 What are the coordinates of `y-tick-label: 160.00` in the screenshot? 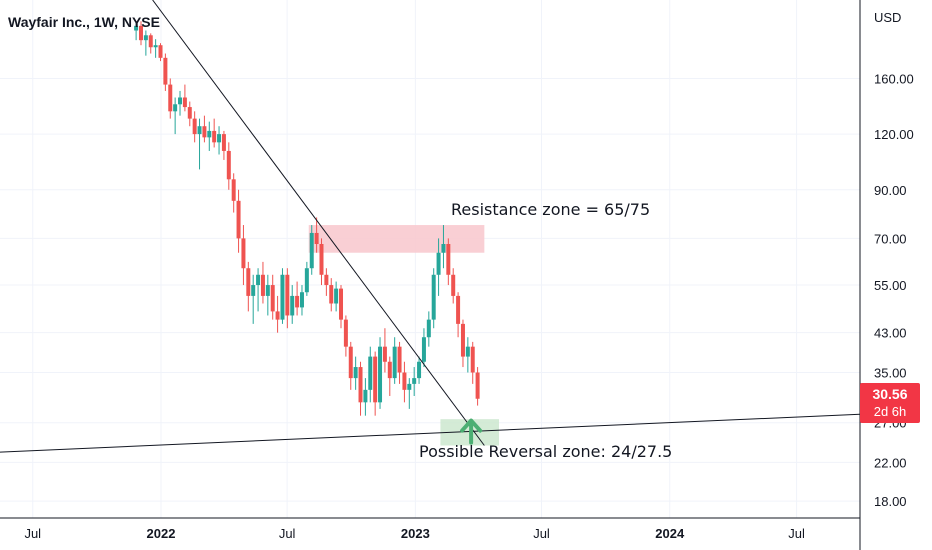 It's located at (894, 78).